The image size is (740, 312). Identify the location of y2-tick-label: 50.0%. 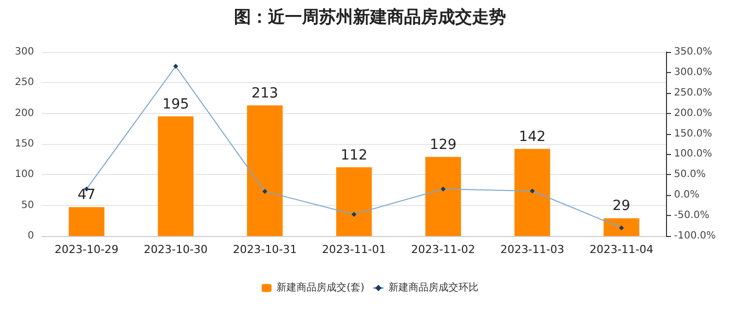
(690, 174).